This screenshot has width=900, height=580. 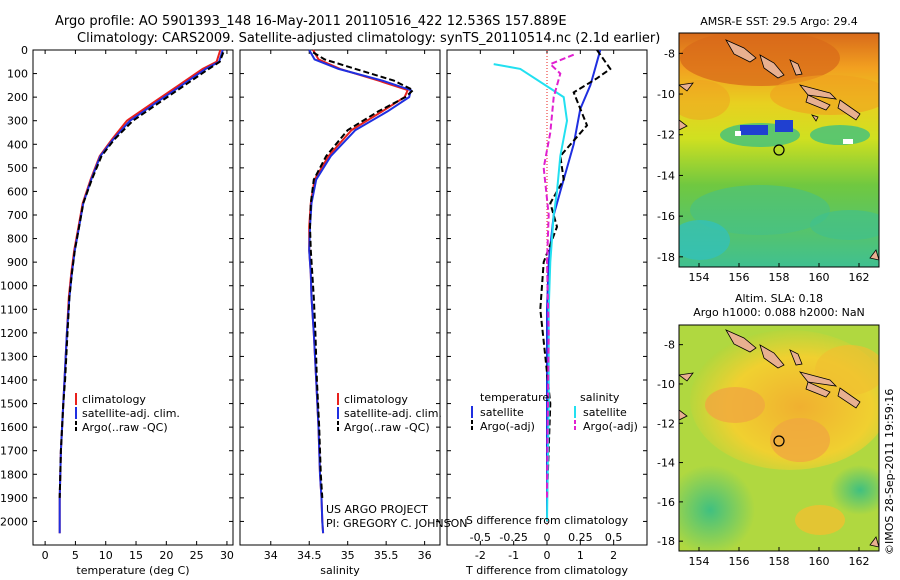 I want to click on sla-map-ticks: 154 156 158 160 162 -8 -10 -12 -14 -16 -18, so click(x=763, y=453).